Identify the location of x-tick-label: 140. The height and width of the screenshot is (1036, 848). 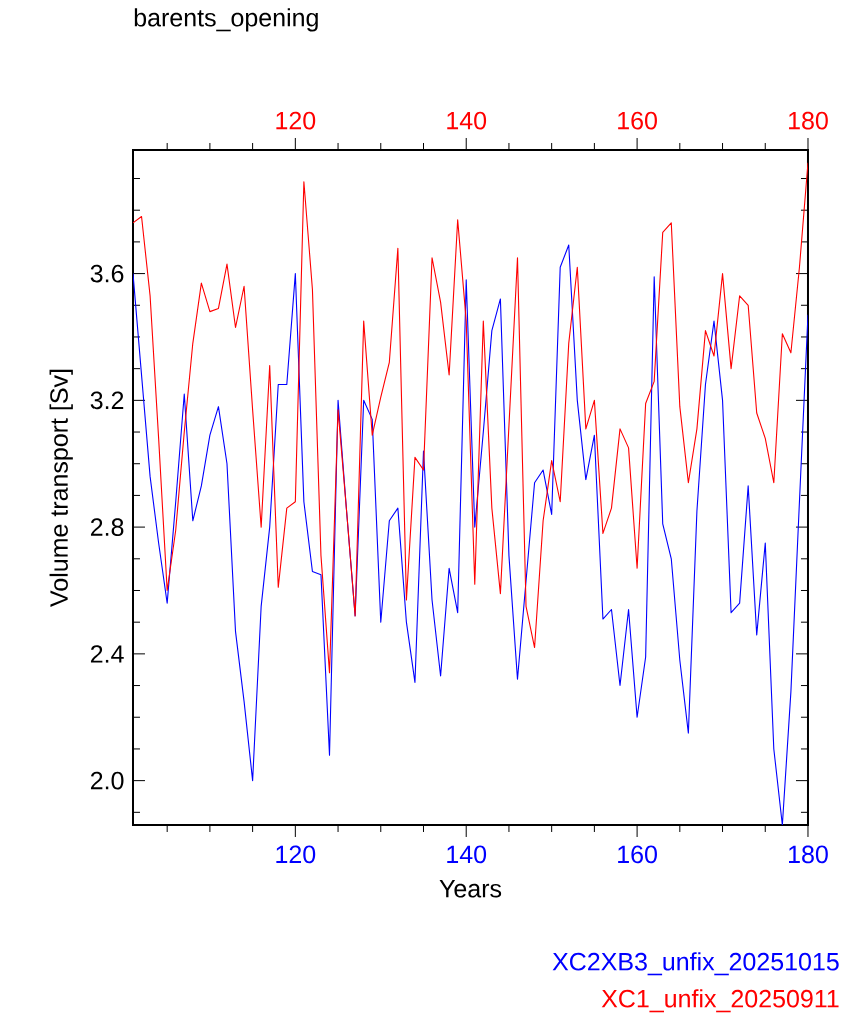
(467, 120).